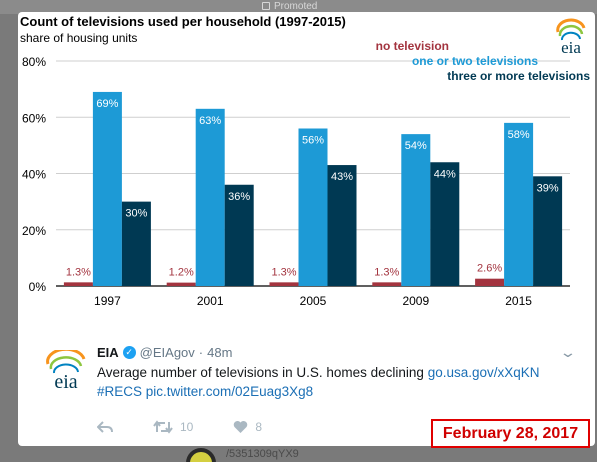  I want to click on next-tweet-avatar, so click(201, 455).